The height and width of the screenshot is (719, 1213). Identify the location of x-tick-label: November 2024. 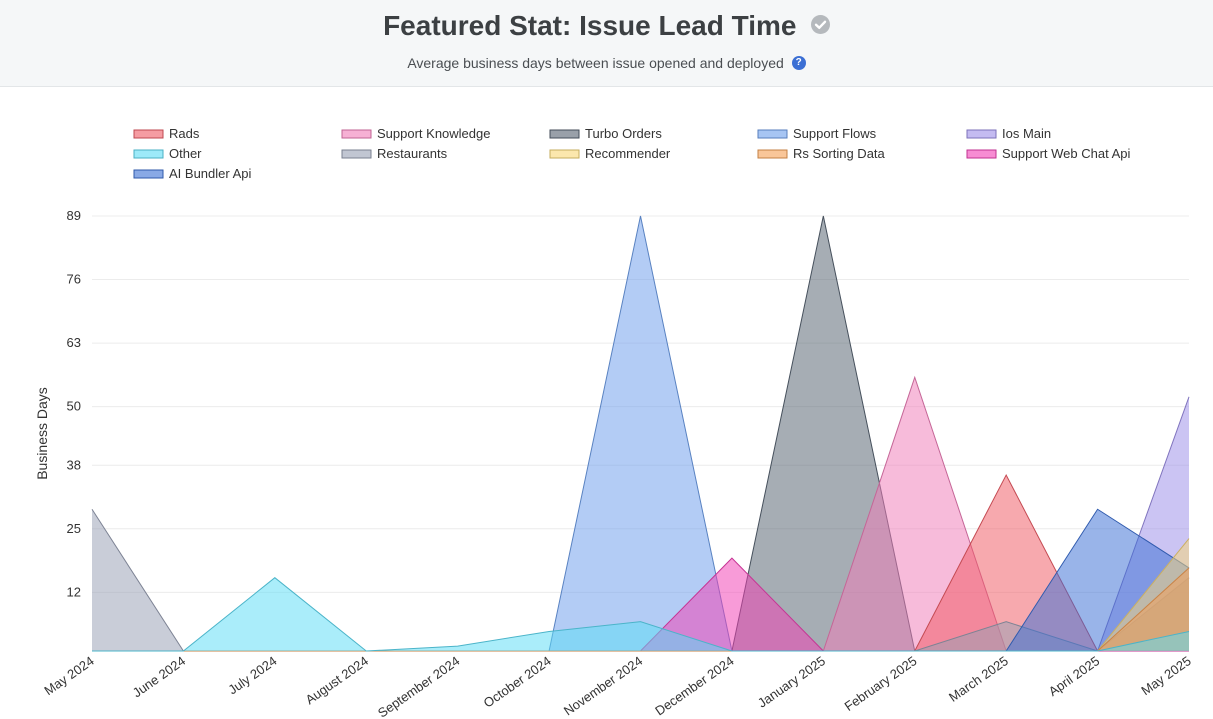
(603, 685).